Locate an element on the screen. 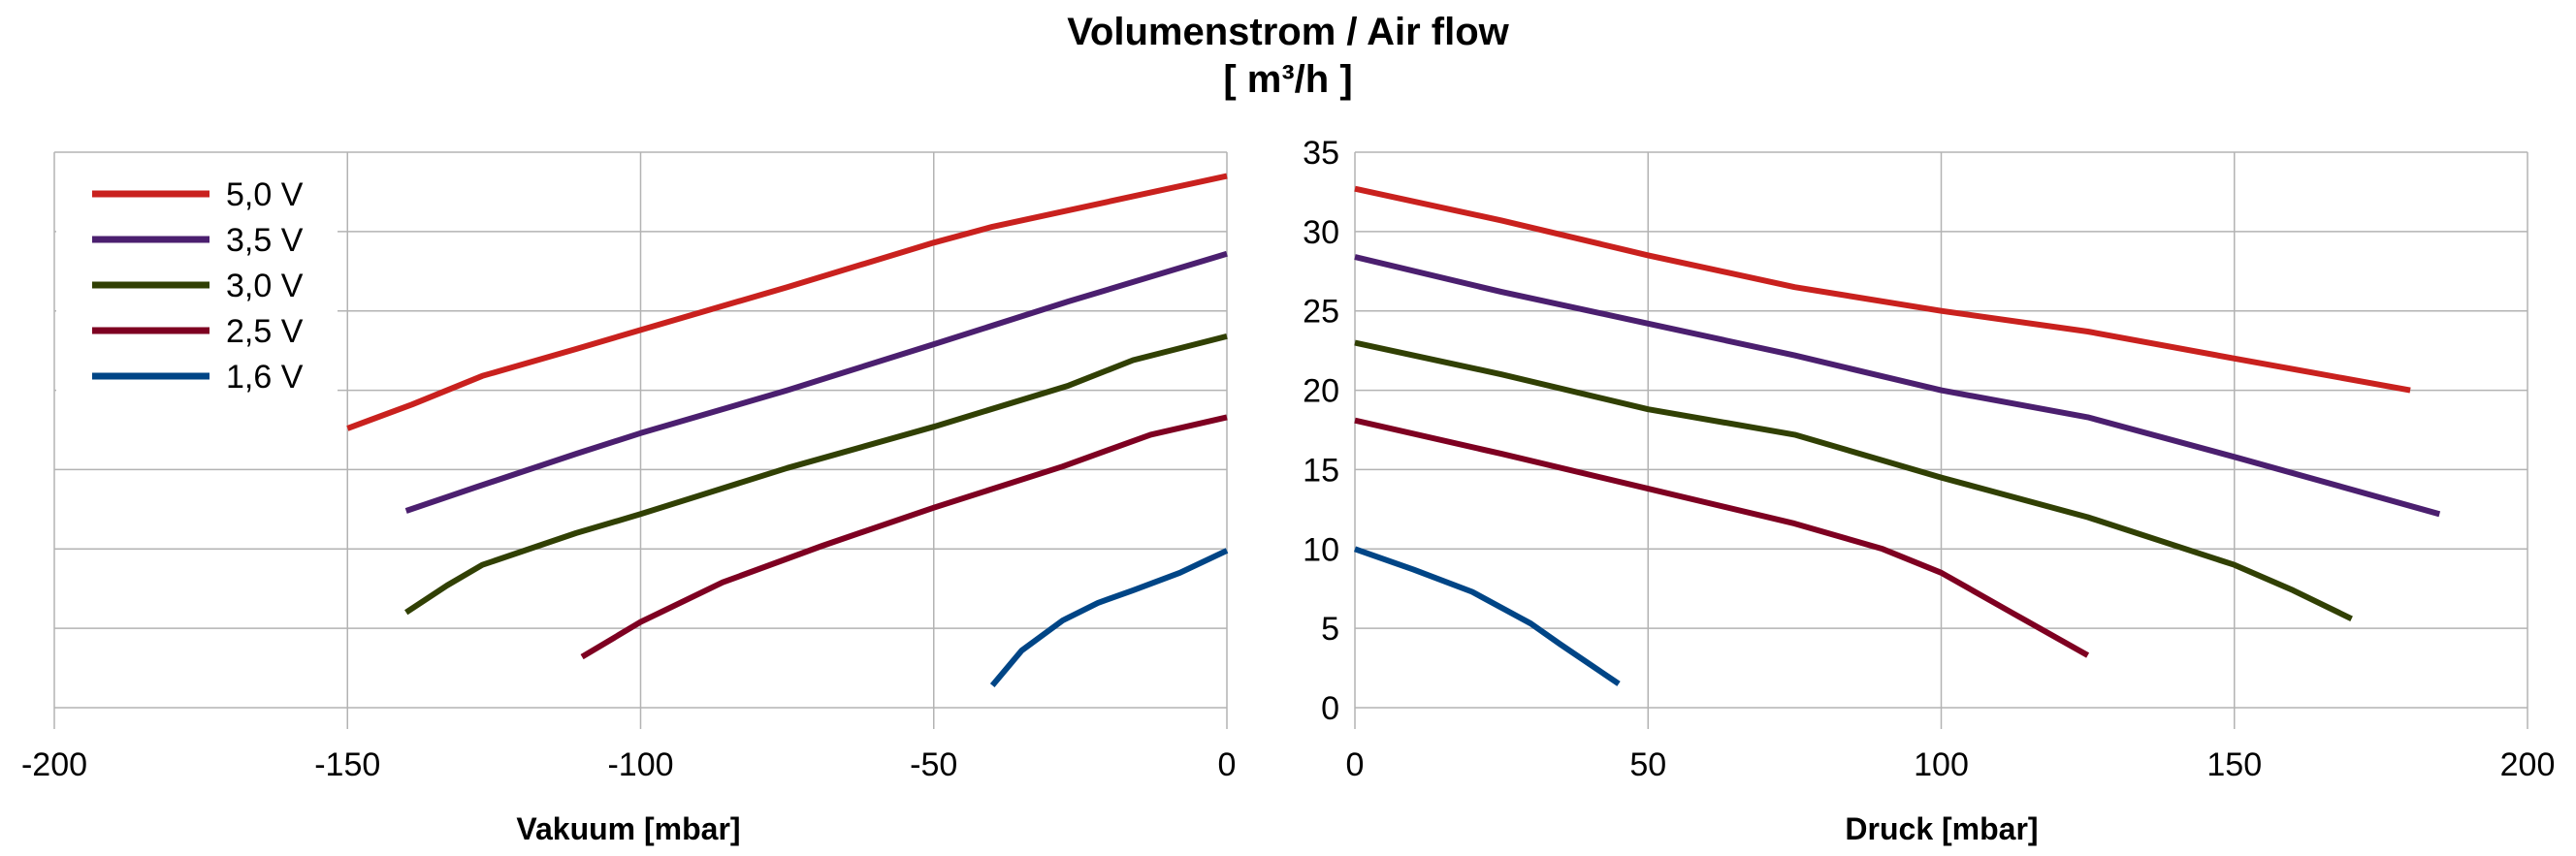  legend: 5,0 V 3,5 V 3,0 V 2,5 V 1,6 V is located at coordinates (198, 286).